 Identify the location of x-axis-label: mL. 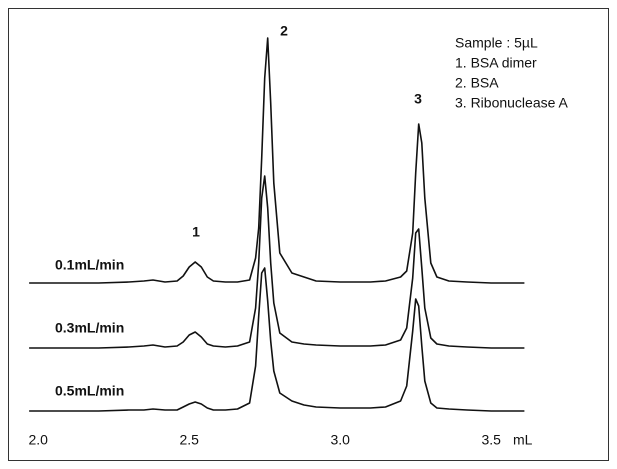
(523, 440).